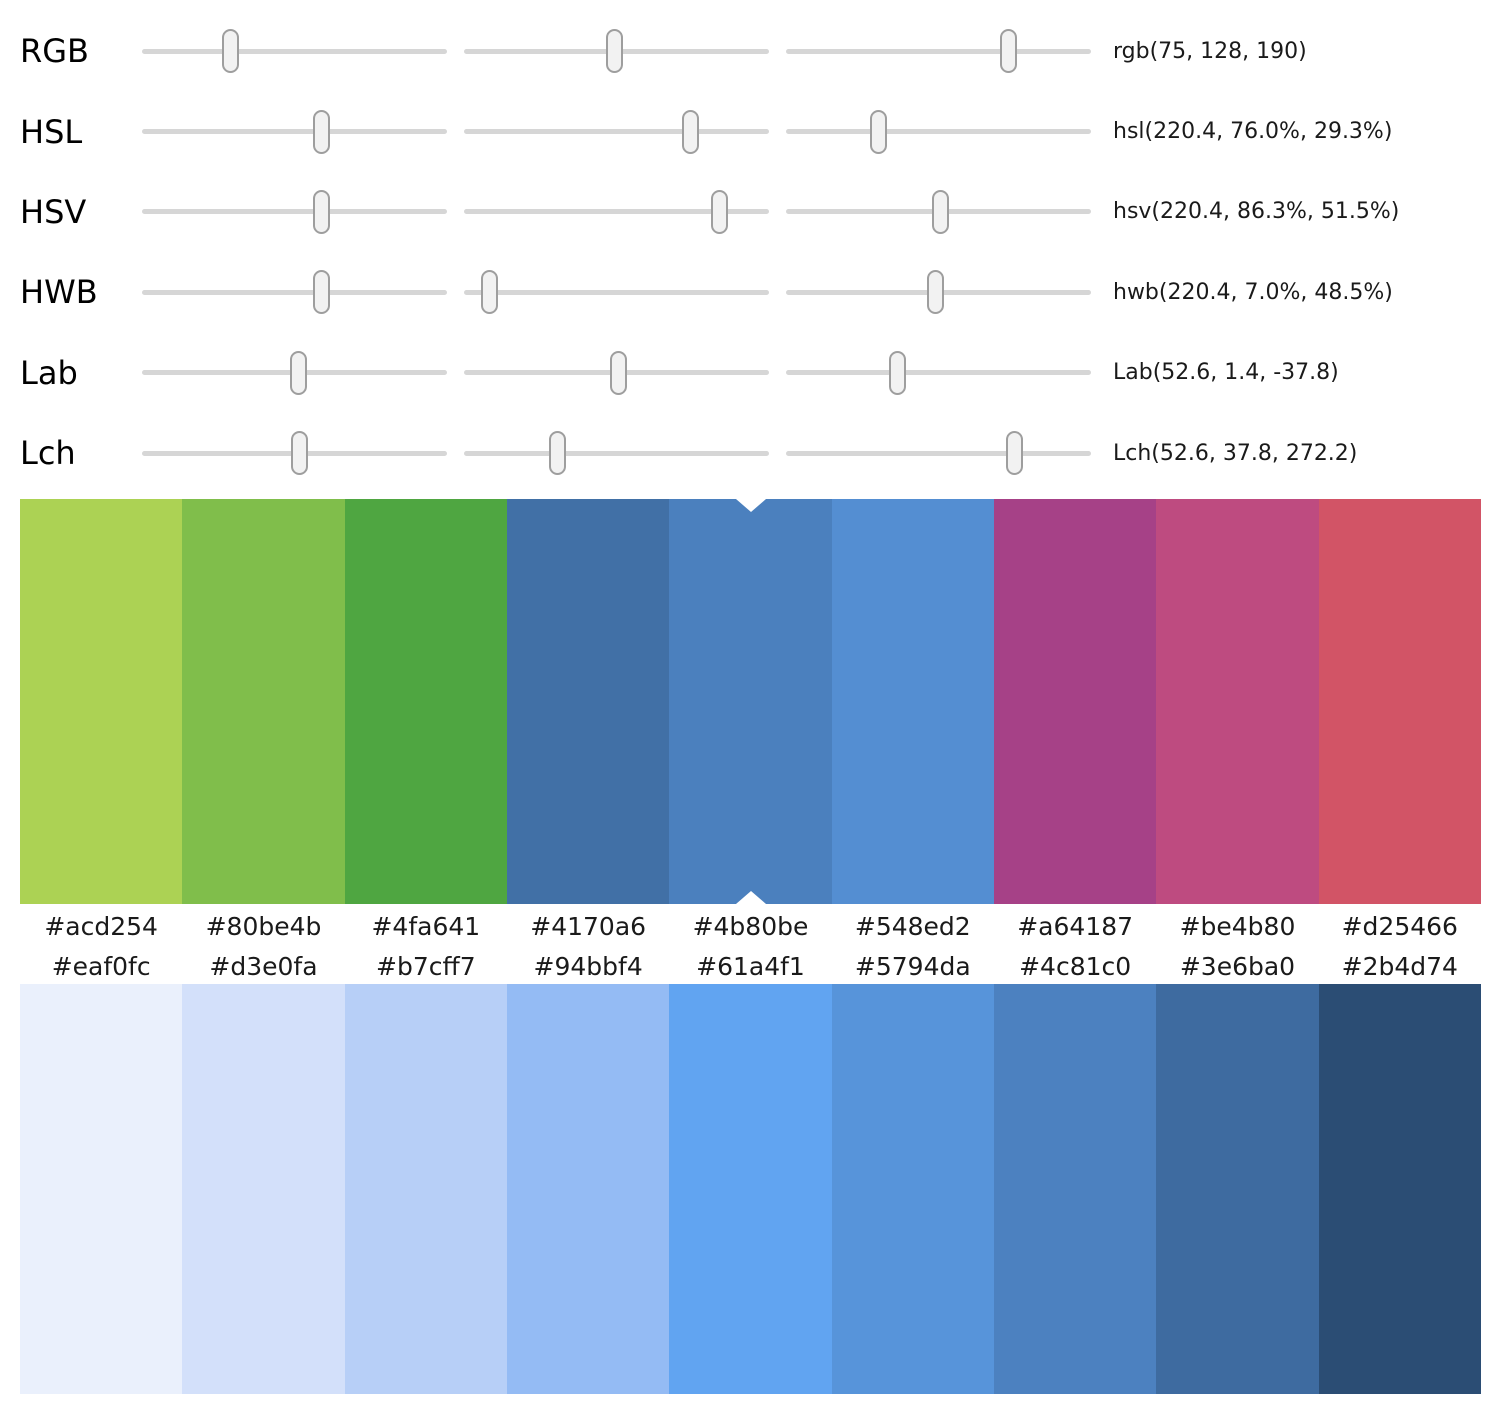 This screenshot has width=1501, height=1415. What do you see at coordinates (616, 211) in the screenshot?
I see `hsv-saturation-slider-track` at bounding box center [616, 211].